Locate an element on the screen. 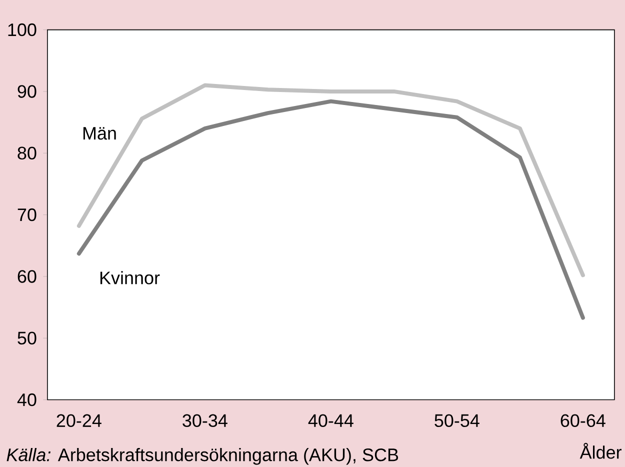 The image size is (625, 467). y-tick-label: 90 is located at coordinates (27, 91).